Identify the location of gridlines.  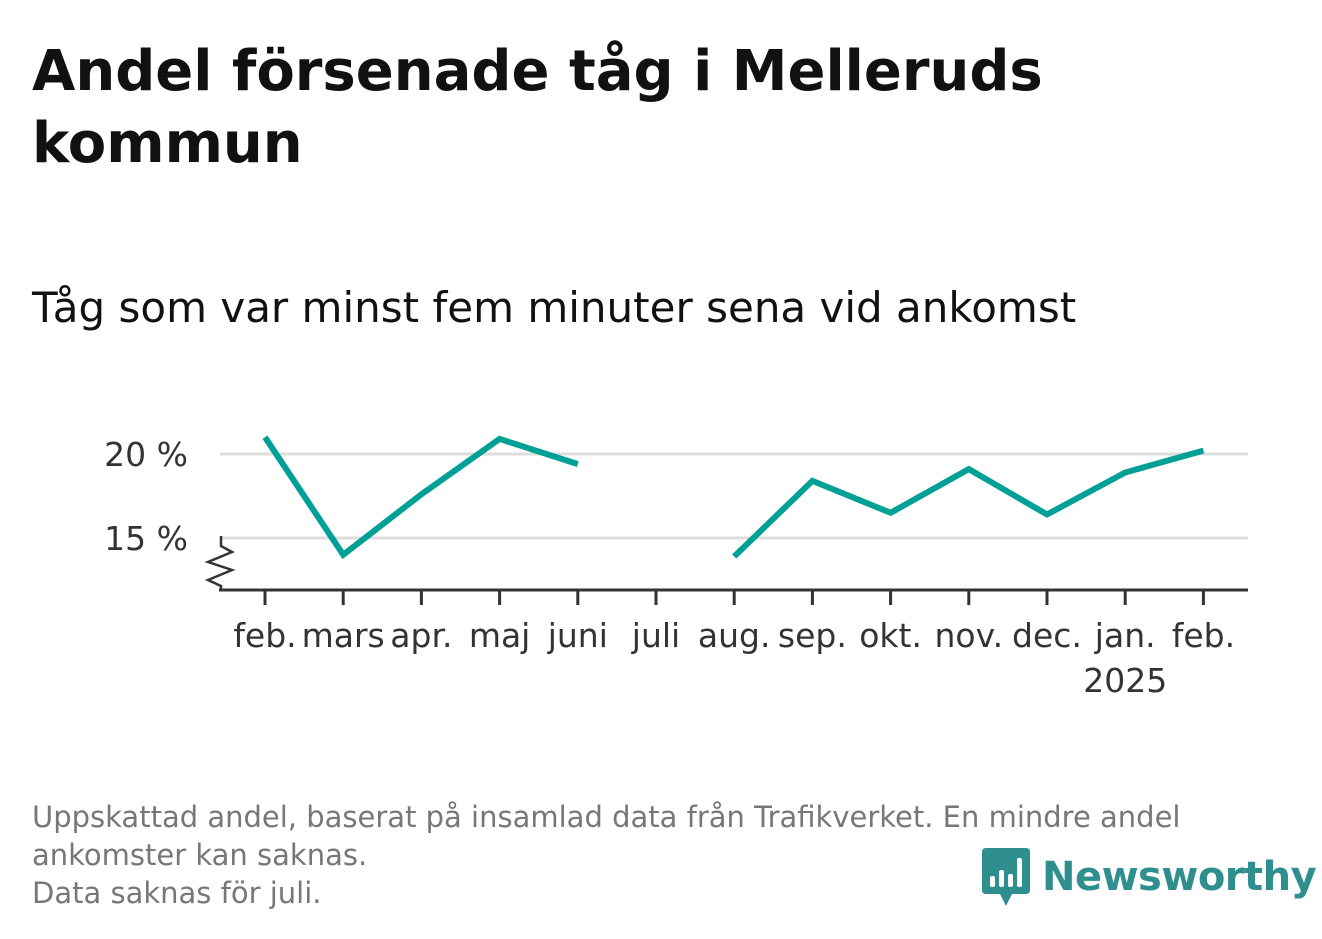
(734, 496).